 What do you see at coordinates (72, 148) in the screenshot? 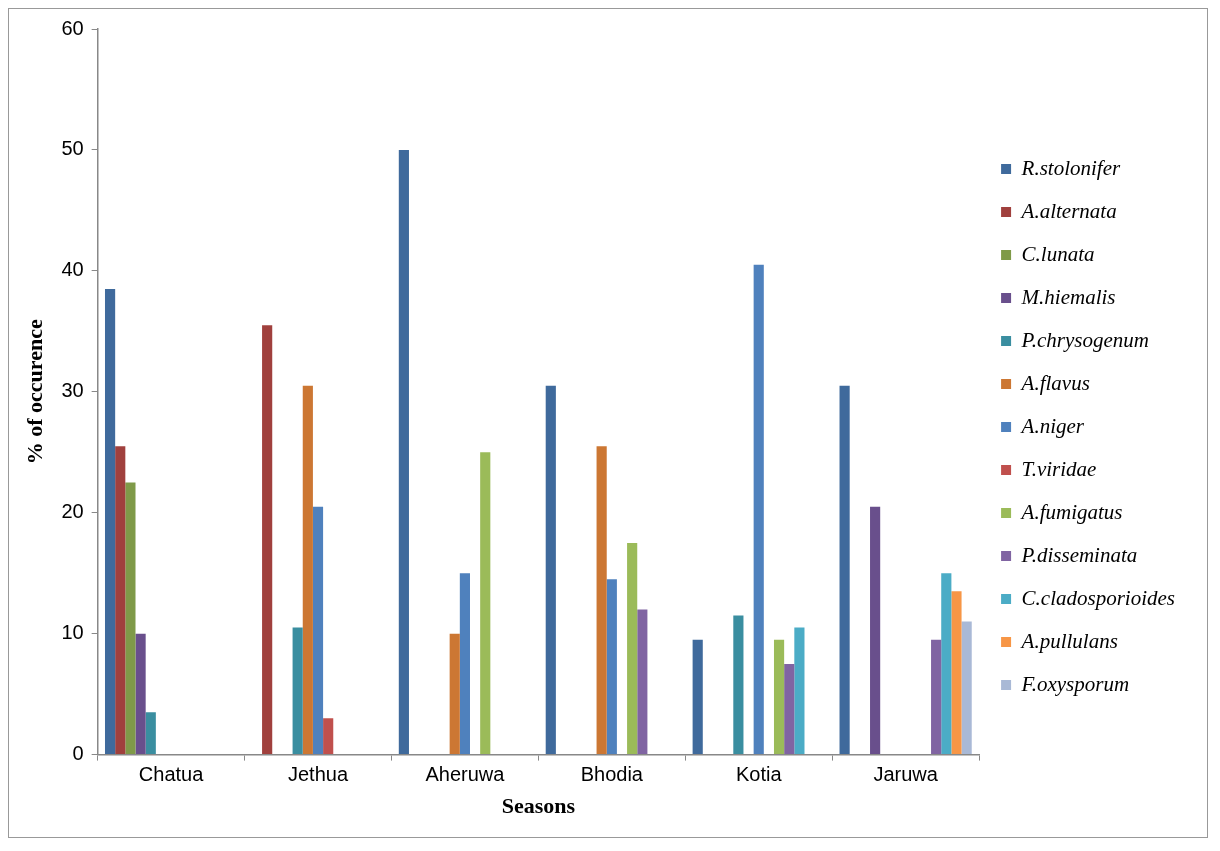
I see `y-tick-label: 50` at bounding box center [72, 148].